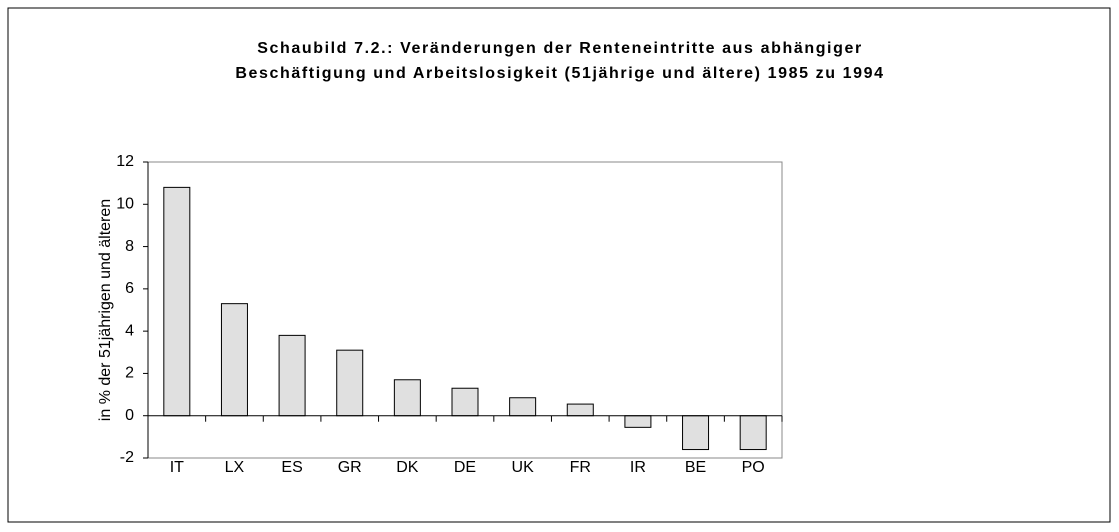 The image size is (1119, 532). Describe the element at coordinates (177, 467) in the screenshot. I see `x-tick-label: IT` at that location.